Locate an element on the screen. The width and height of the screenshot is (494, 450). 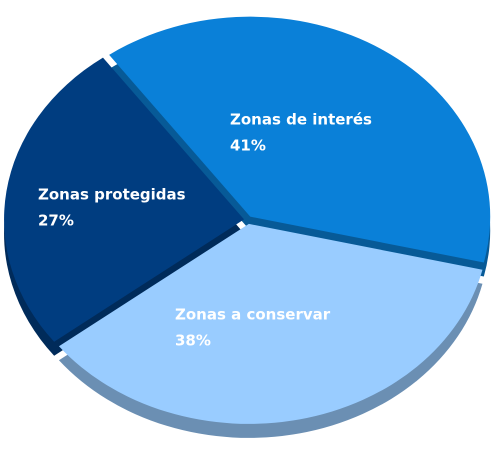
slice-label: Zonas protegidas is located at coordinates (112, 195).